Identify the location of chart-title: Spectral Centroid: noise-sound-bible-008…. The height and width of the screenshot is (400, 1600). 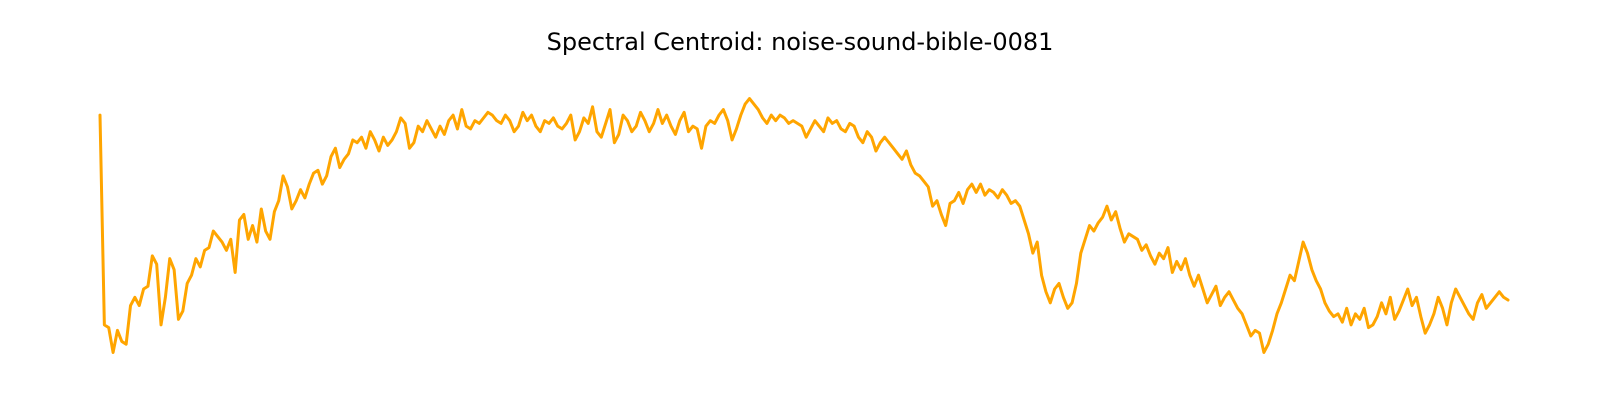
(800, 42).